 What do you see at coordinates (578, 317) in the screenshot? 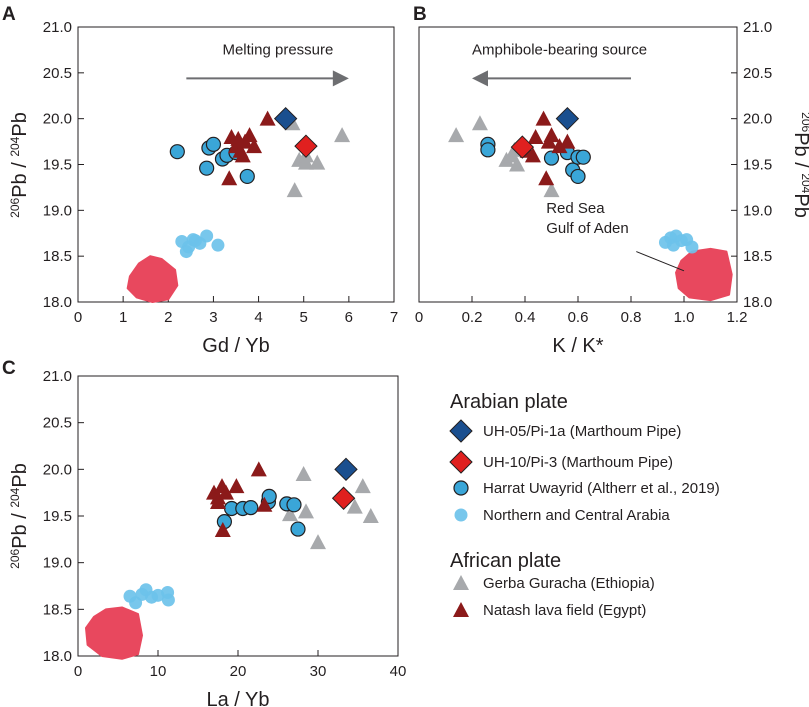
I see `panel-b-x-tick-label: 0.6` at bounding box center [578, 317].